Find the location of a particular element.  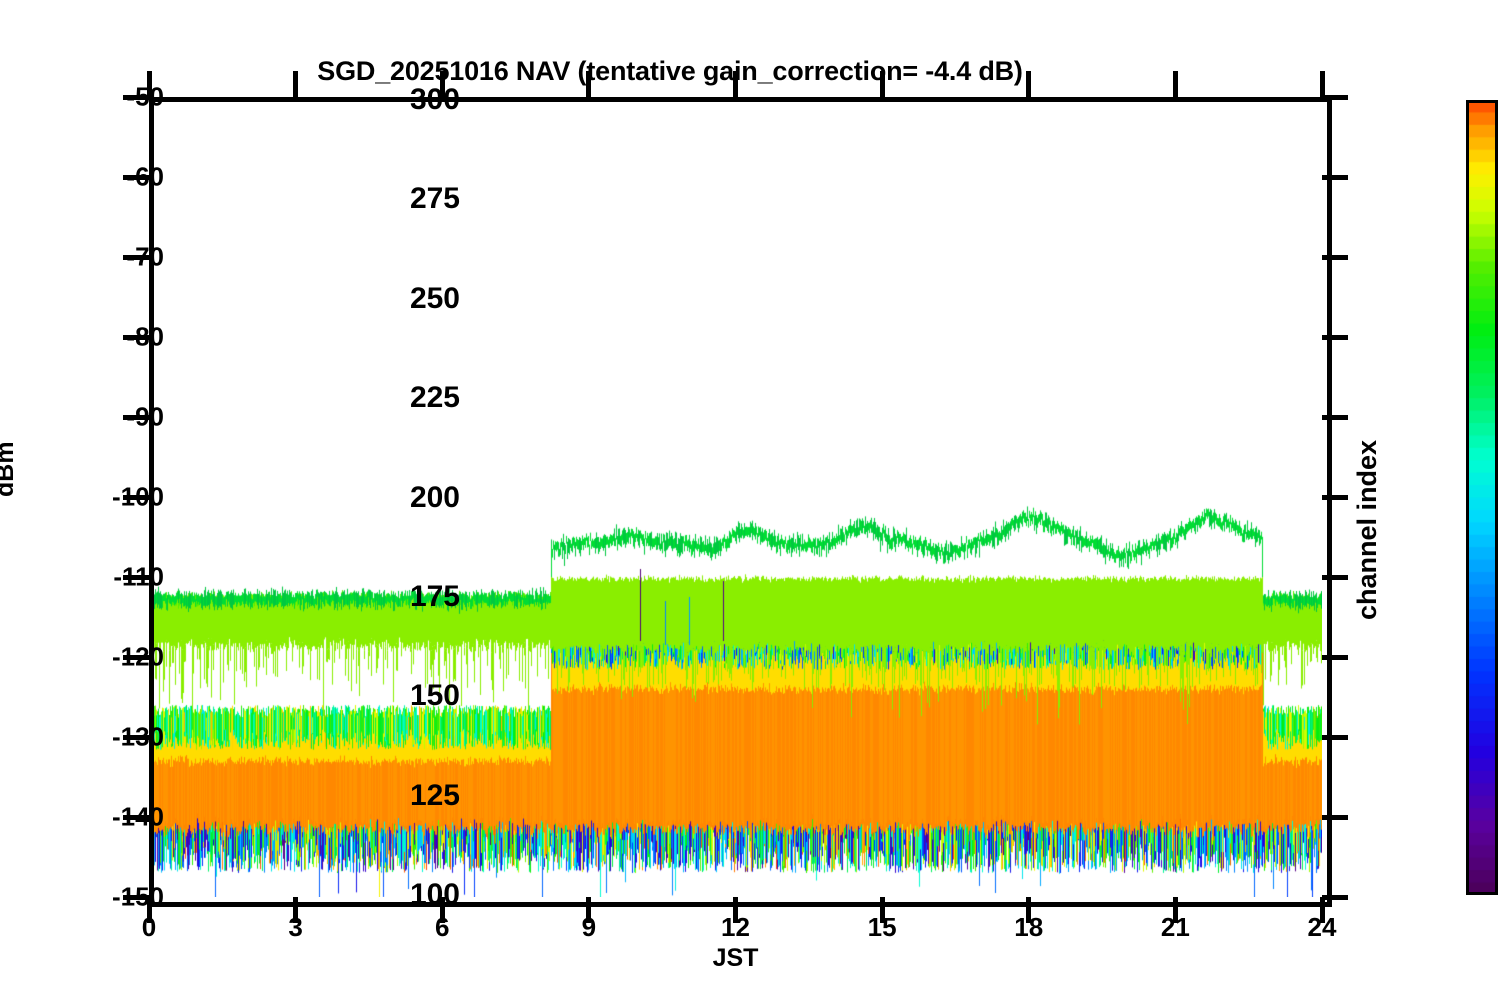

y-axis-label: -110 is located at coordinates (138, 576).